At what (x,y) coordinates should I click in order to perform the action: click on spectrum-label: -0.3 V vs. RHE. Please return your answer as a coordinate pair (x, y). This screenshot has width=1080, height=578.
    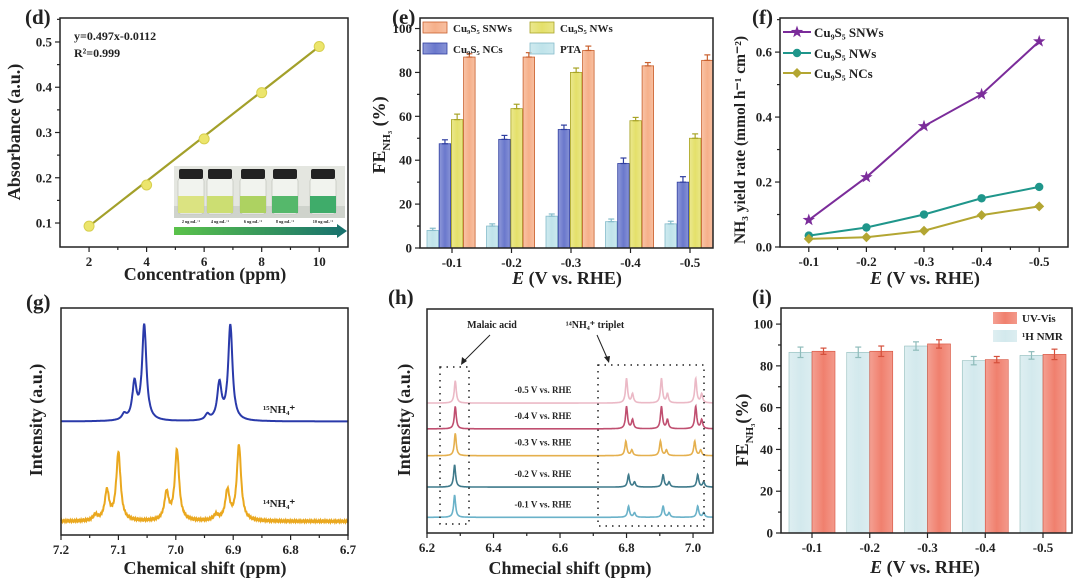
    Looking at the image, I should click on (543, 443).